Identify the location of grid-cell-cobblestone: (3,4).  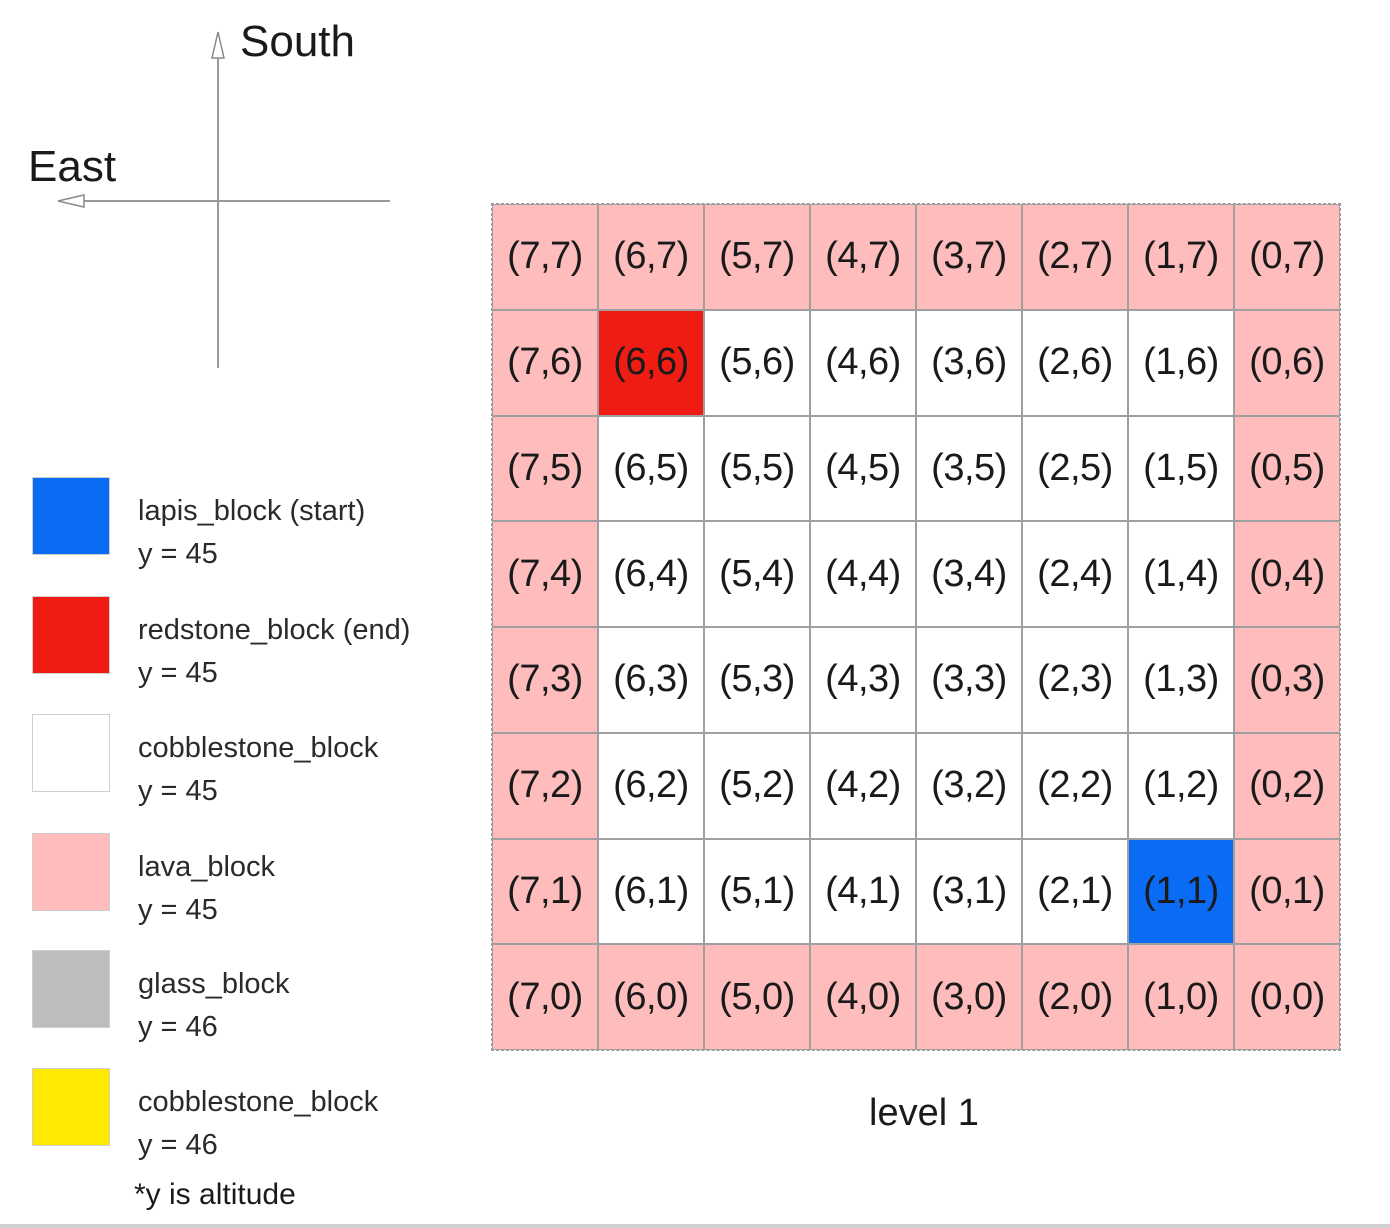
(969, 574).